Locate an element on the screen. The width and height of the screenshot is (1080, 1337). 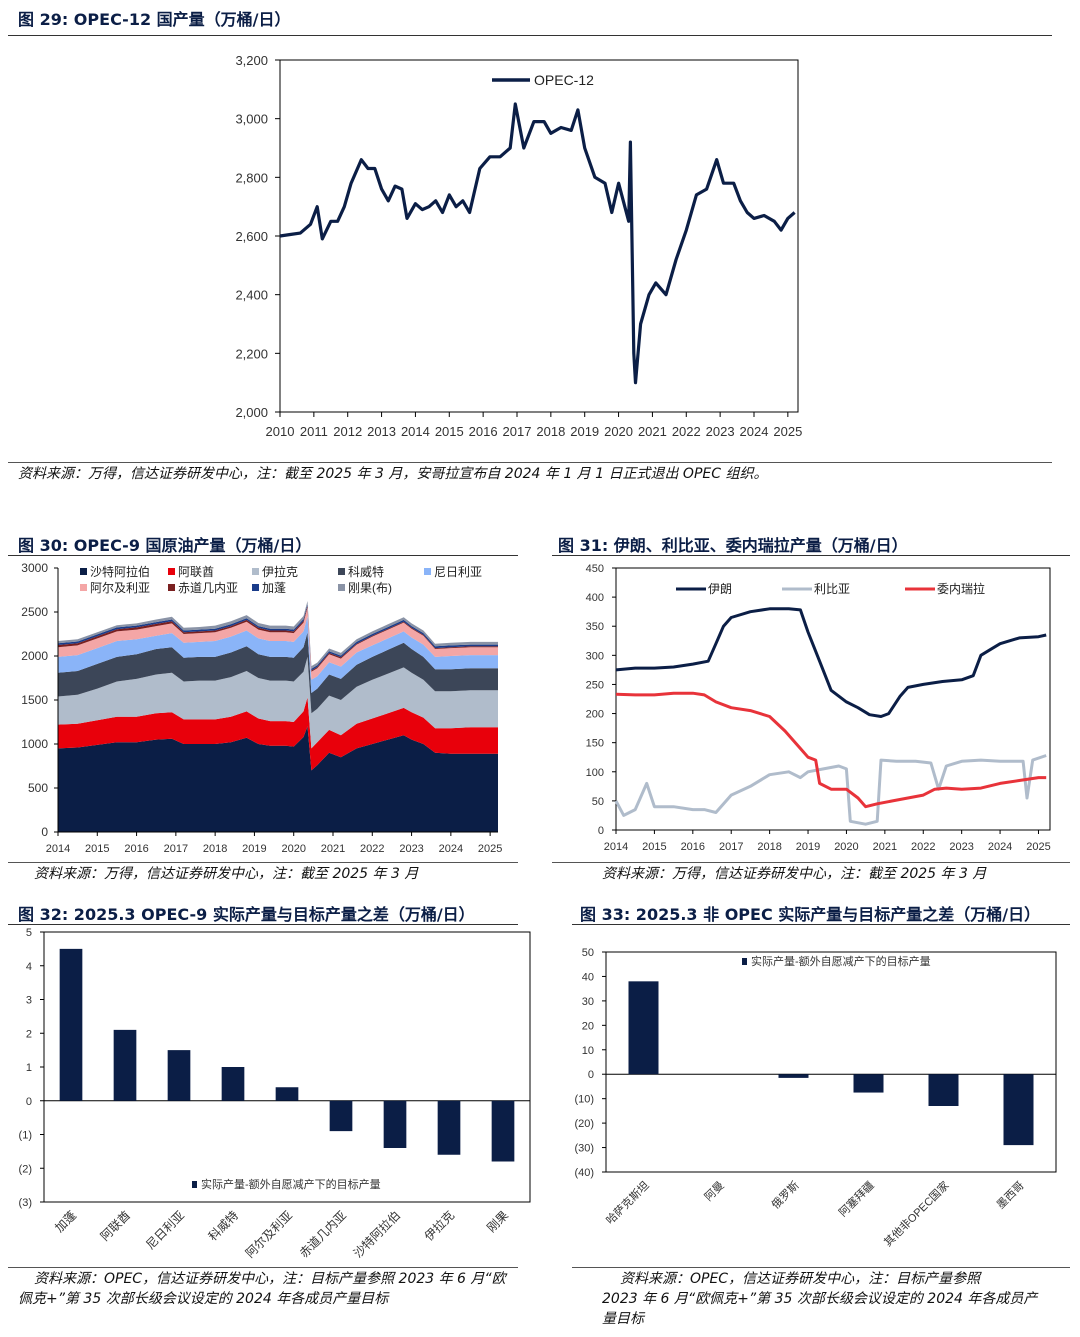
fig31-title-rule is located at coordinates (811, 555).